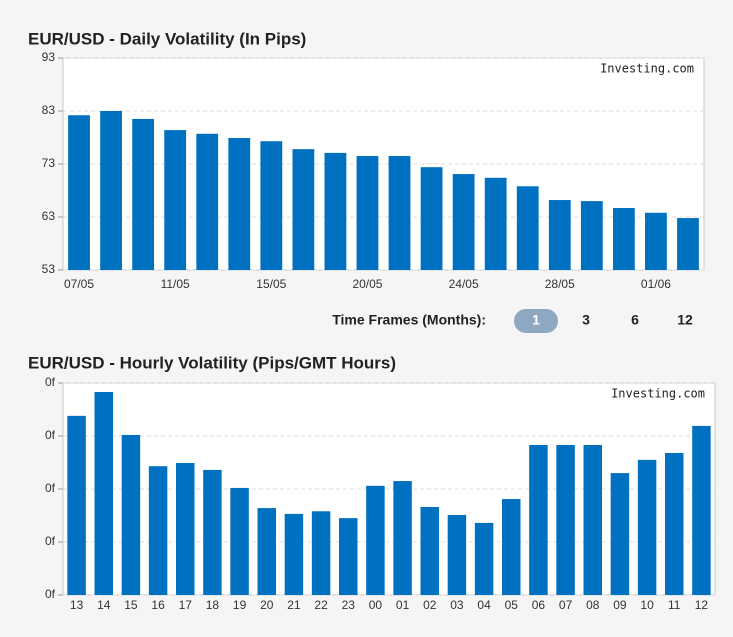  Describe the element at coordinates (702, 605) in the screenshot. I see `x-tick-label: 12` at that location.